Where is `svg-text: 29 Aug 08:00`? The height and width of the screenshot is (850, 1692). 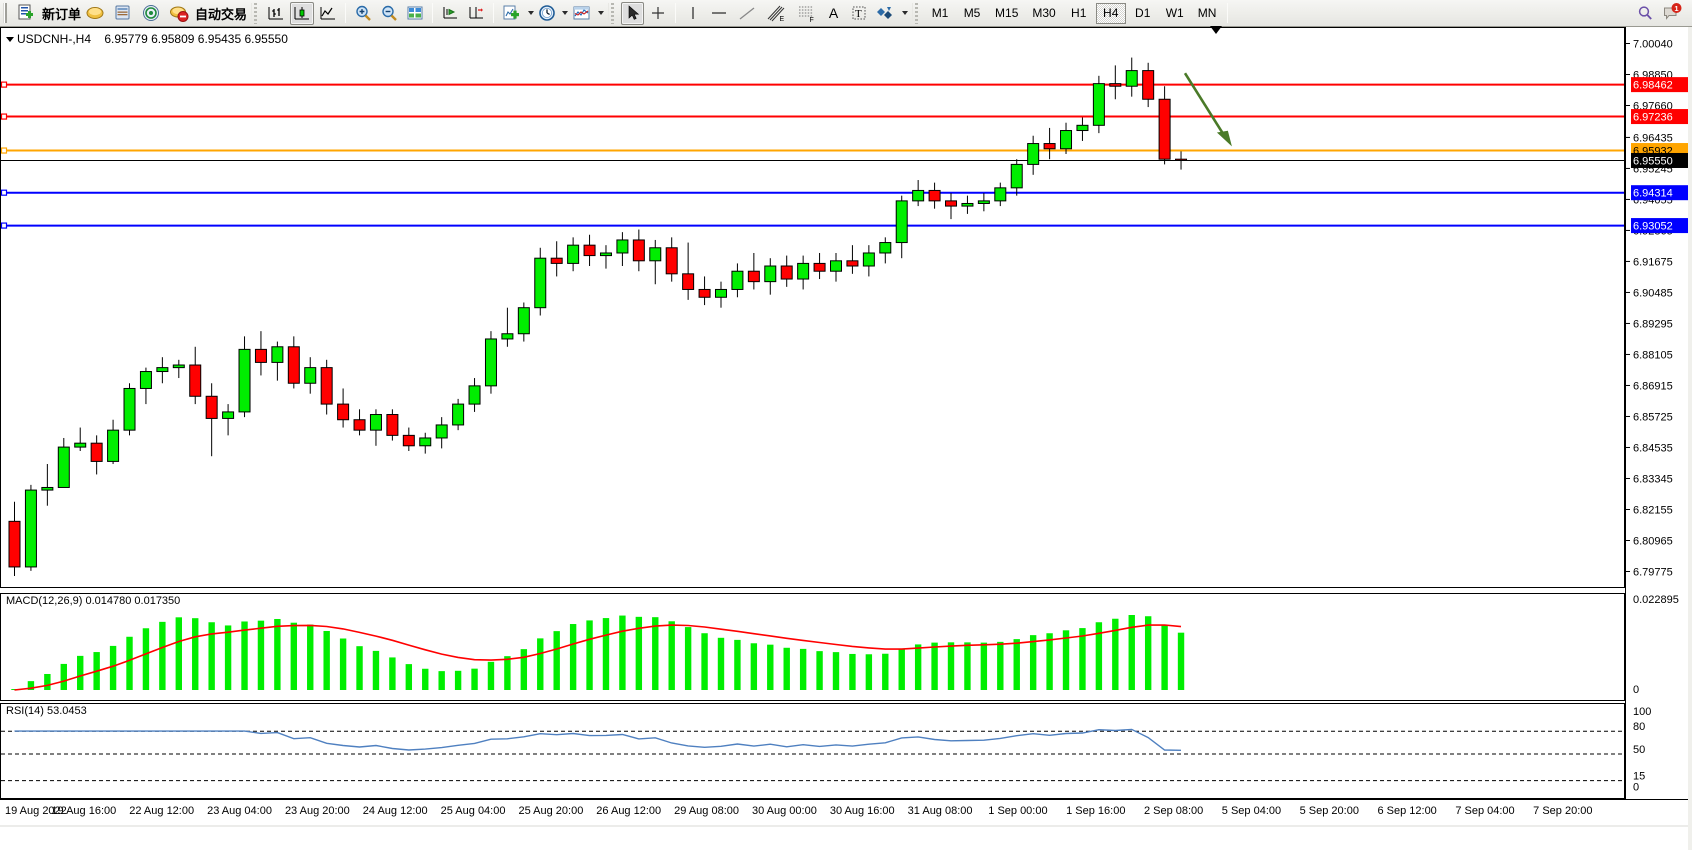
svg-text: 29 Aug 08:00 is located at coordinates (706, 811).